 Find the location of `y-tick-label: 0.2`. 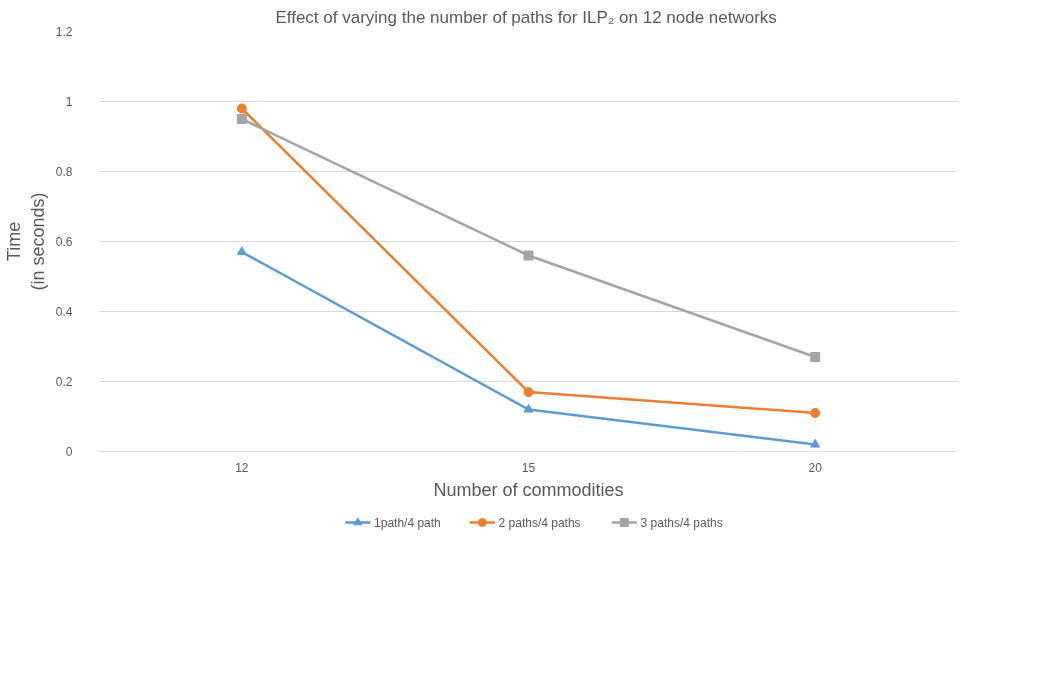

y-tick-label: 0.2 is located at coordinates (64, 382).